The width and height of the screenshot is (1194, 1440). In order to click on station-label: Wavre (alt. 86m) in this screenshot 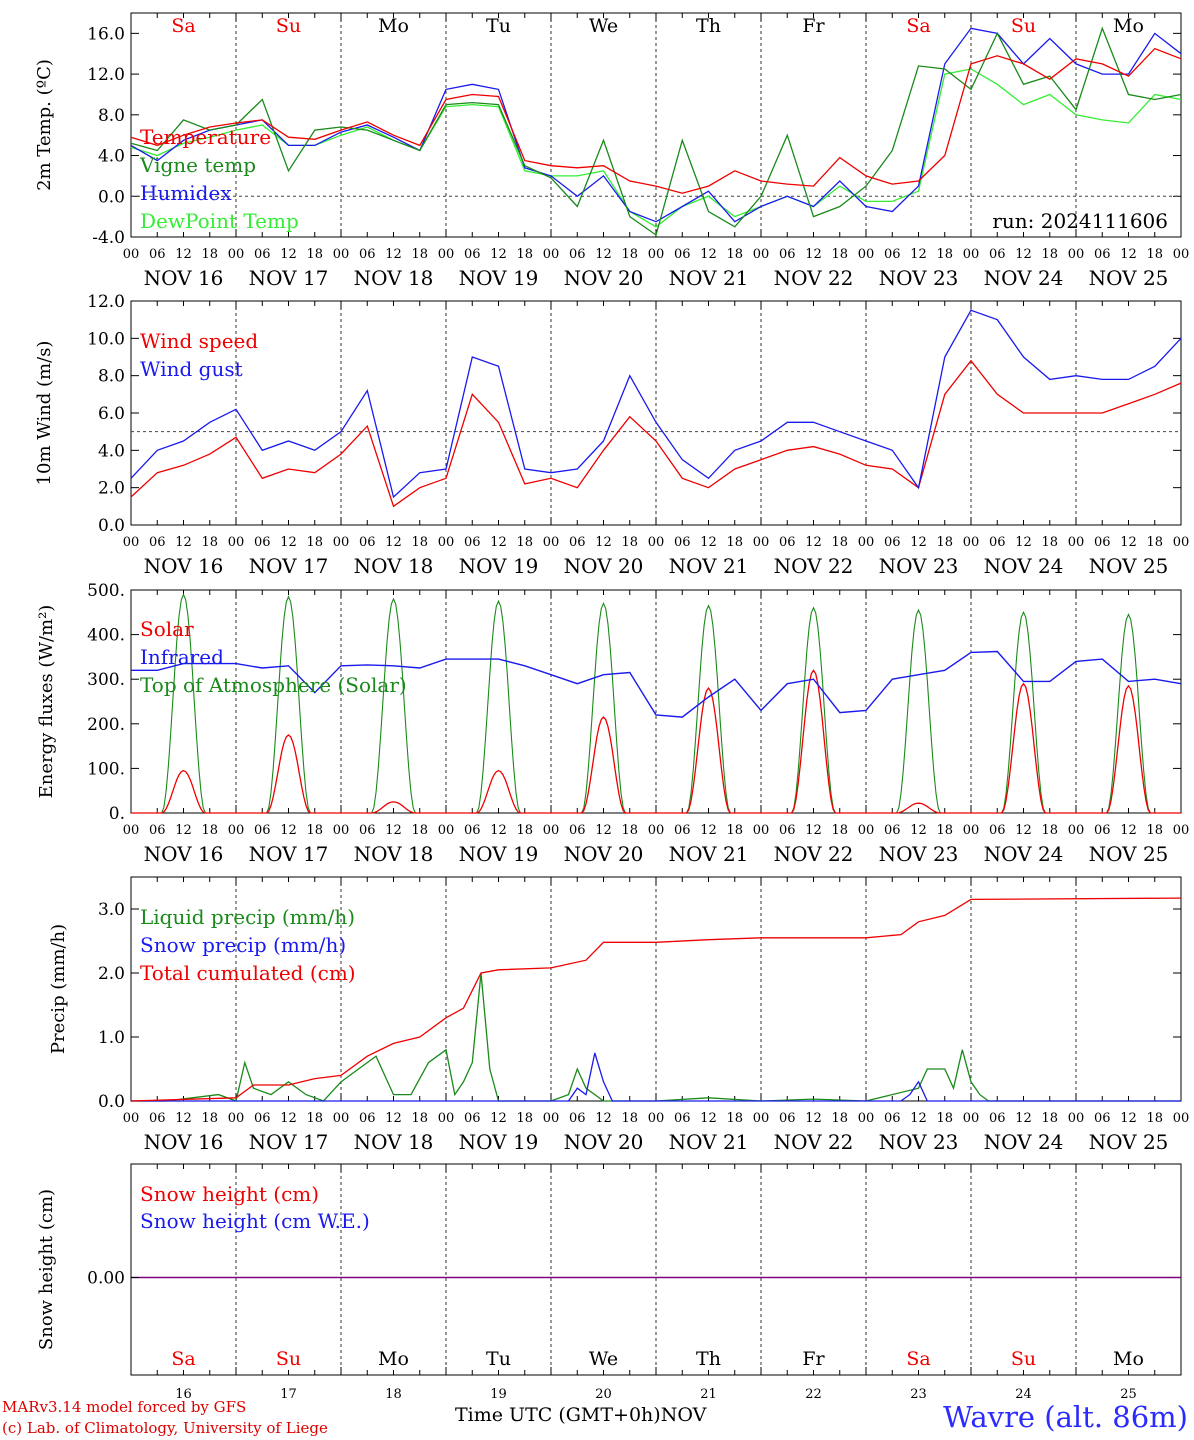, I will do `click(1065, 1417)`.